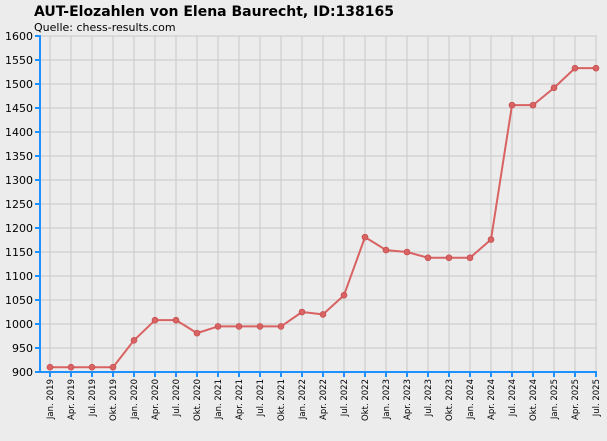  I want to click on x-tick-label: Apr. 2023, so click(408, 399).